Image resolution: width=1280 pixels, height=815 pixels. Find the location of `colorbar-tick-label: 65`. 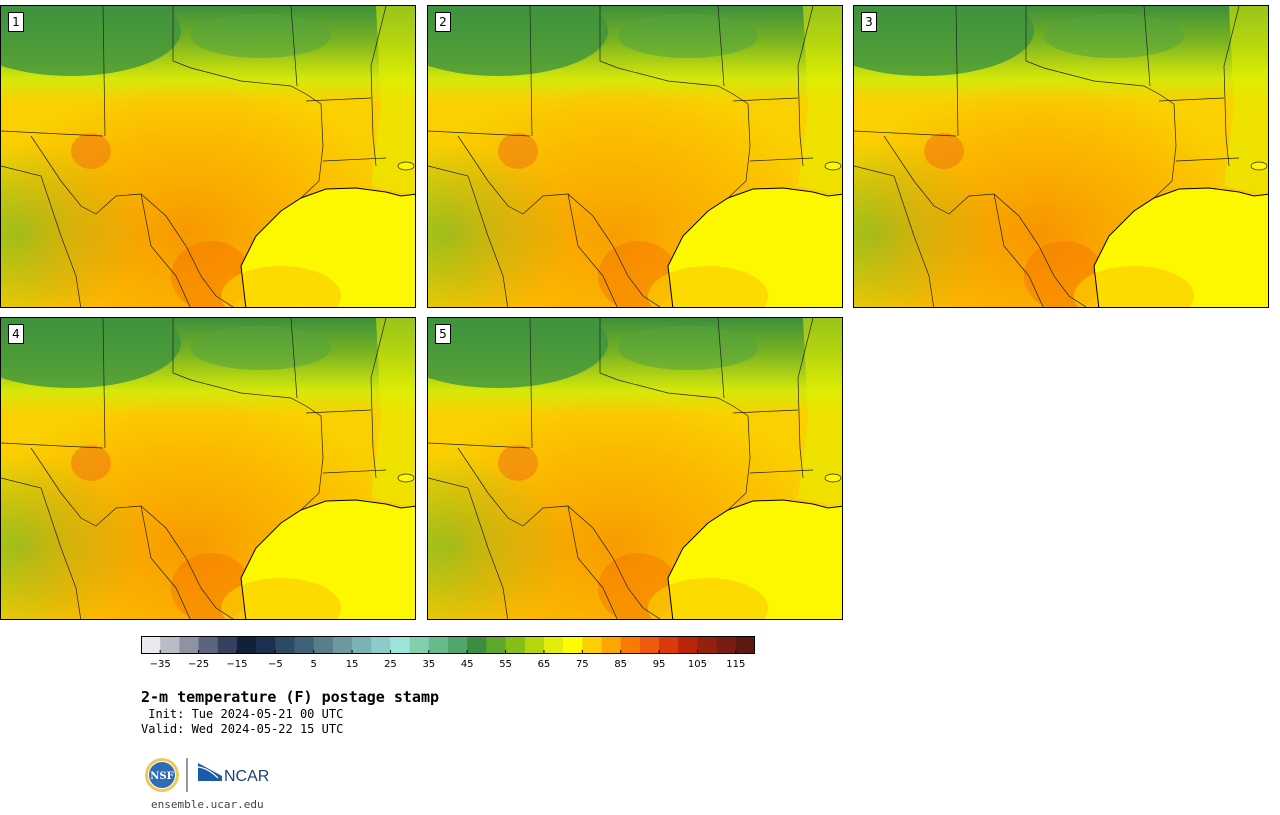

colorbar-tick-label: 65 is located at coordinates (544, 664).